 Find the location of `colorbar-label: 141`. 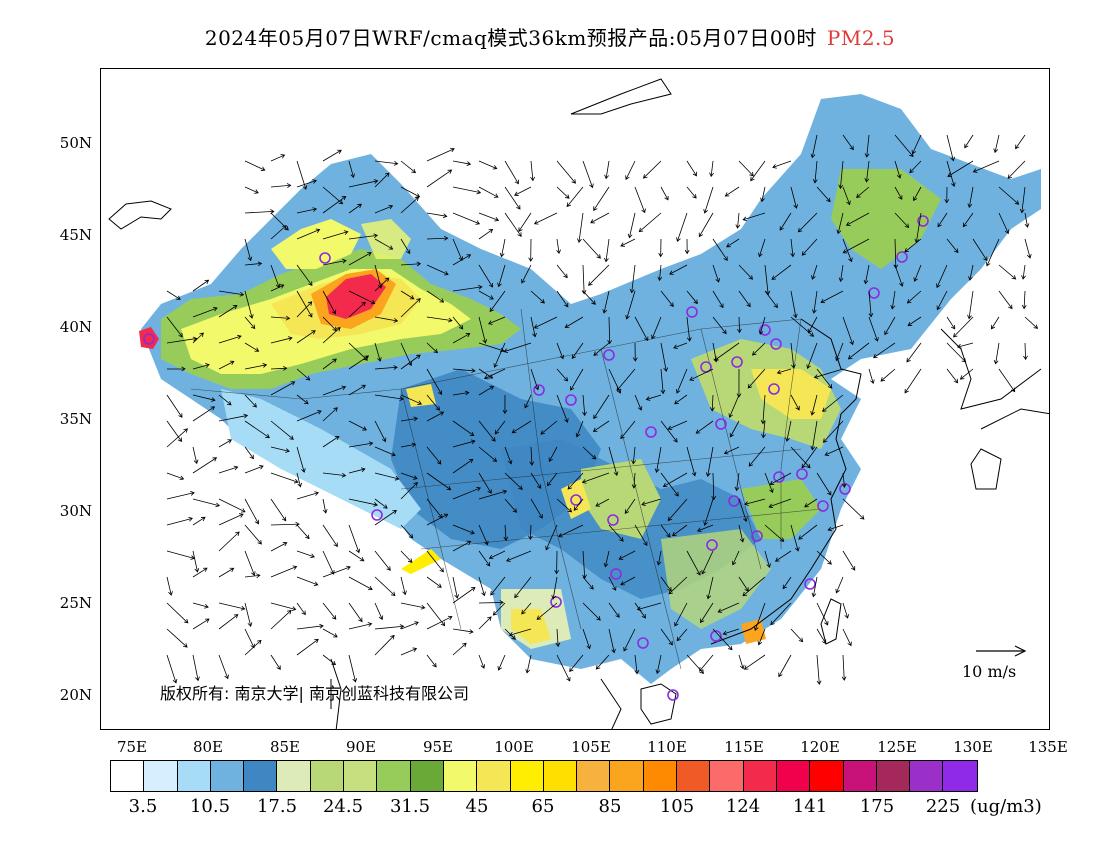

colorbar-label: 141 is located at coordinates (810, 806).